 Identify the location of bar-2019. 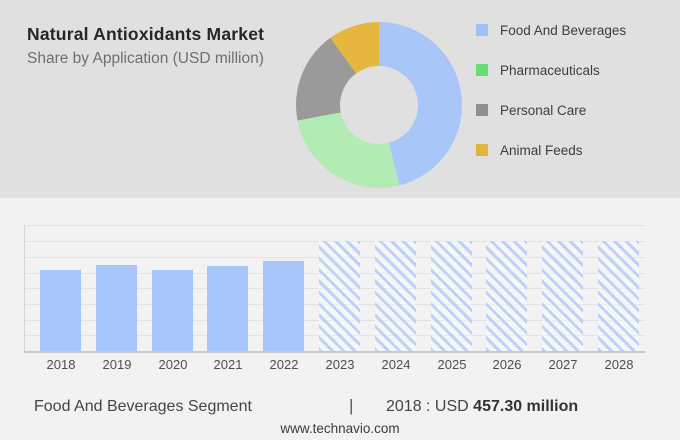
(116, 308).